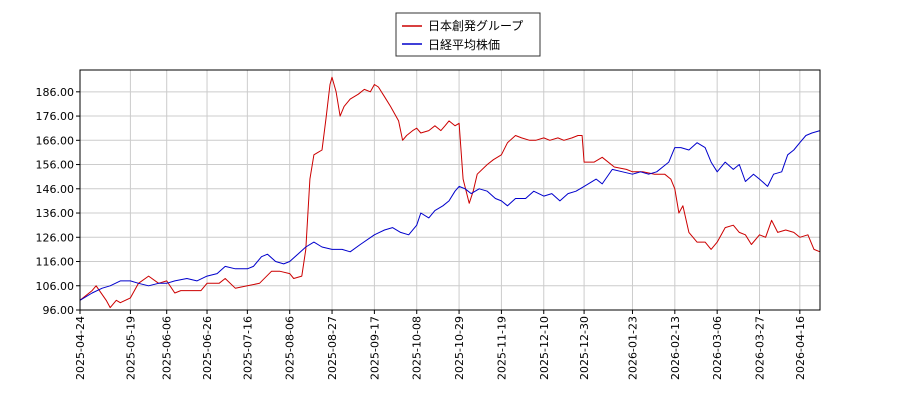  Describe the element at coordinates (459, 348) in the screenshot. I see `x-tick-label: 2025-10-29` at that location.